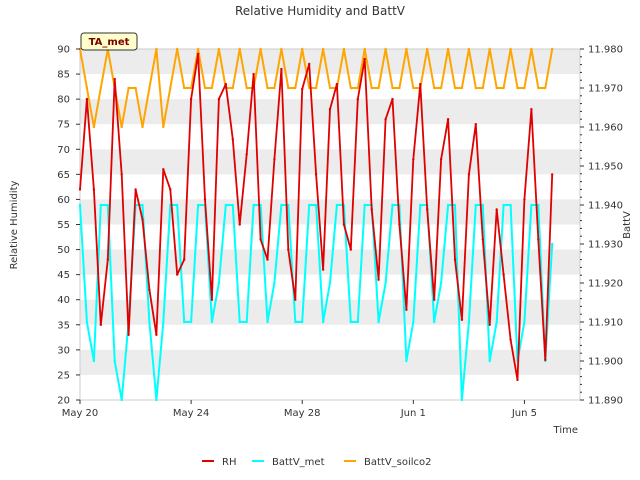 The width and height of the screenshot is (640, 480). Describe the element at coordinates (191, 413) in the screenshot. I see `x-tick-label: May 24` at that location.